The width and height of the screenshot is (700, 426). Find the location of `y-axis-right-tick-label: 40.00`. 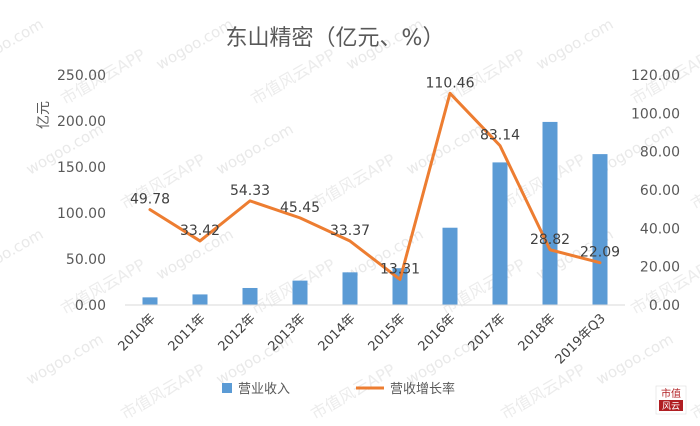

y-axis-right-tick-label: 40.00 is located at coordinates (660, 229).